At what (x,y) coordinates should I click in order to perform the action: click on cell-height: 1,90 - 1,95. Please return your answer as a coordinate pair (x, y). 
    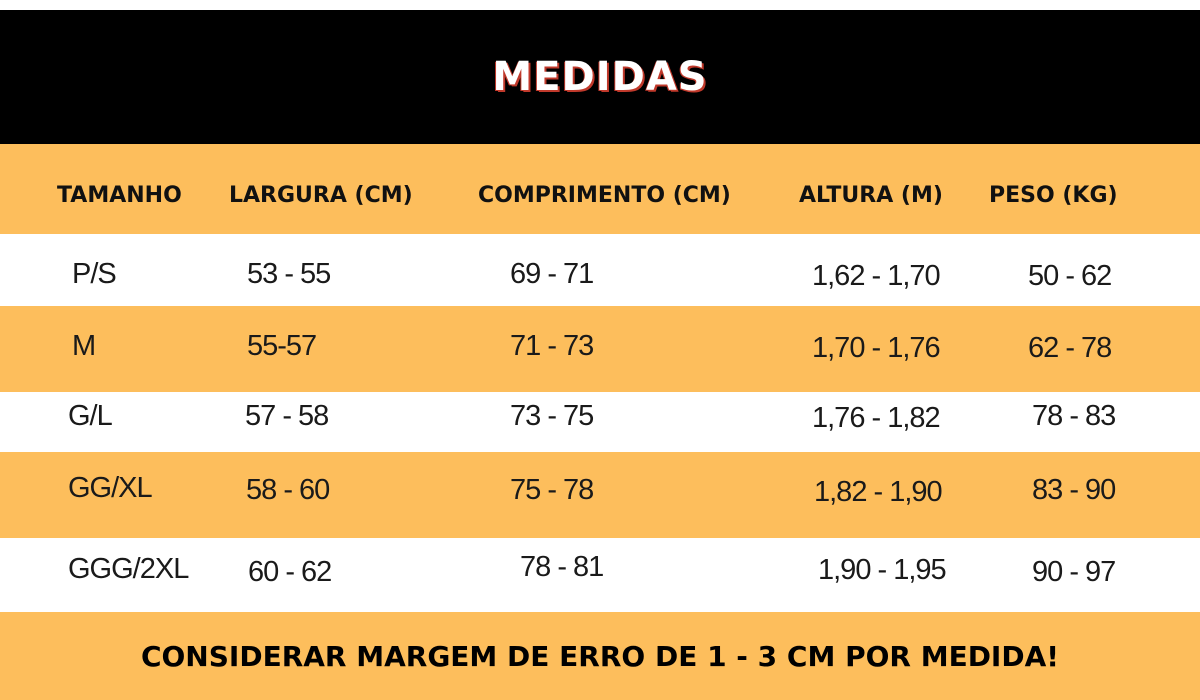
    Looking at the image, I should click on (882, 570).